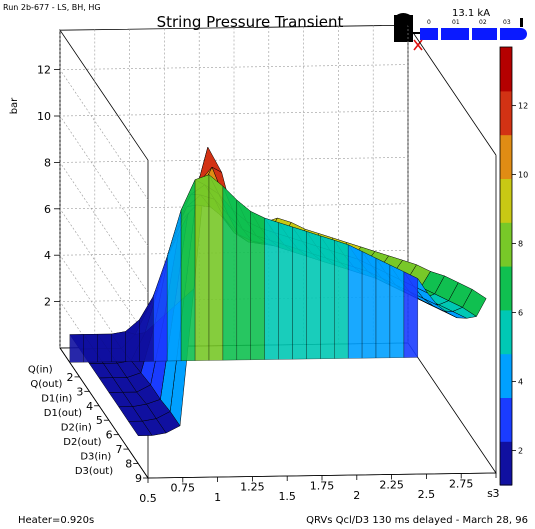 Image resolution: width=535 pixels, height=529 pixels. What do you see at coordinates (356, 495) in the screenshot?
I see `x-tick-label: 2` at bounding box center [356, 495].